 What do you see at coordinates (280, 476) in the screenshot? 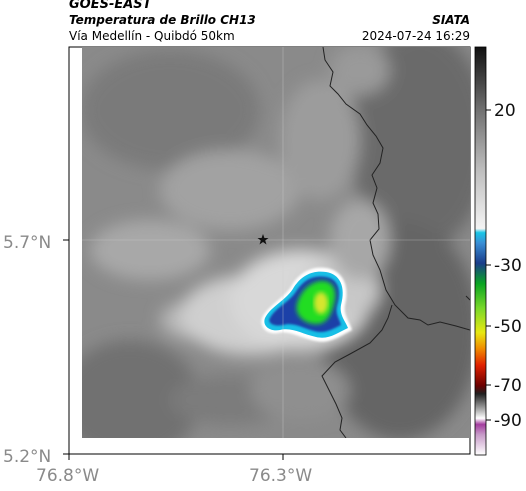
I see `lon-tick-76.3: 76.3°W` at bounding box center [280, 476].